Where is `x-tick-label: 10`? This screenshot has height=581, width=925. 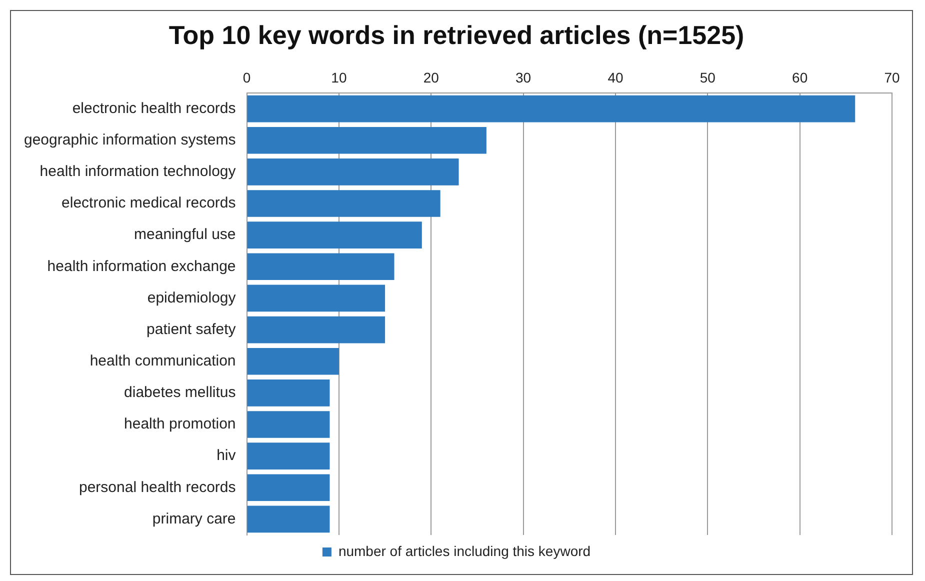 x-tick-label: 10 is located at coordinates (339, 77).